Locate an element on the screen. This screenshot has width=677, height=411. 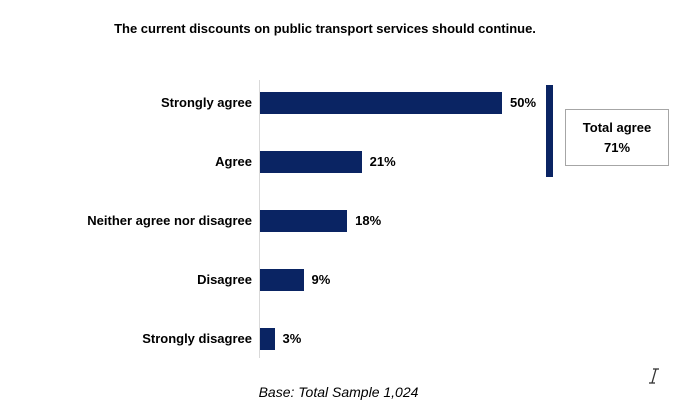
bar-row: Disagree 9% is located at coordinates (338, 279).